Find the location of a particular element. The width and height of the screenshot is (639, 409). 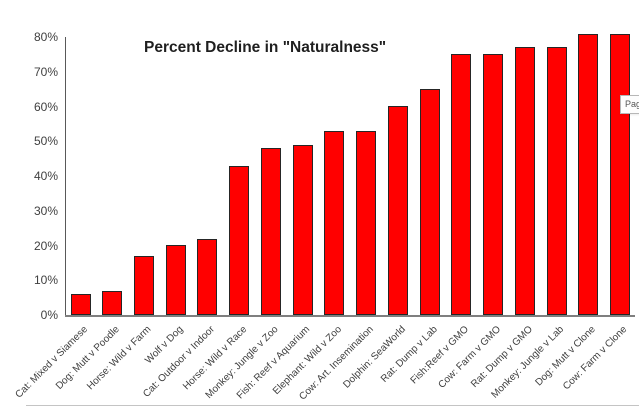

x-axis-line is located at coordinates (350, 316).